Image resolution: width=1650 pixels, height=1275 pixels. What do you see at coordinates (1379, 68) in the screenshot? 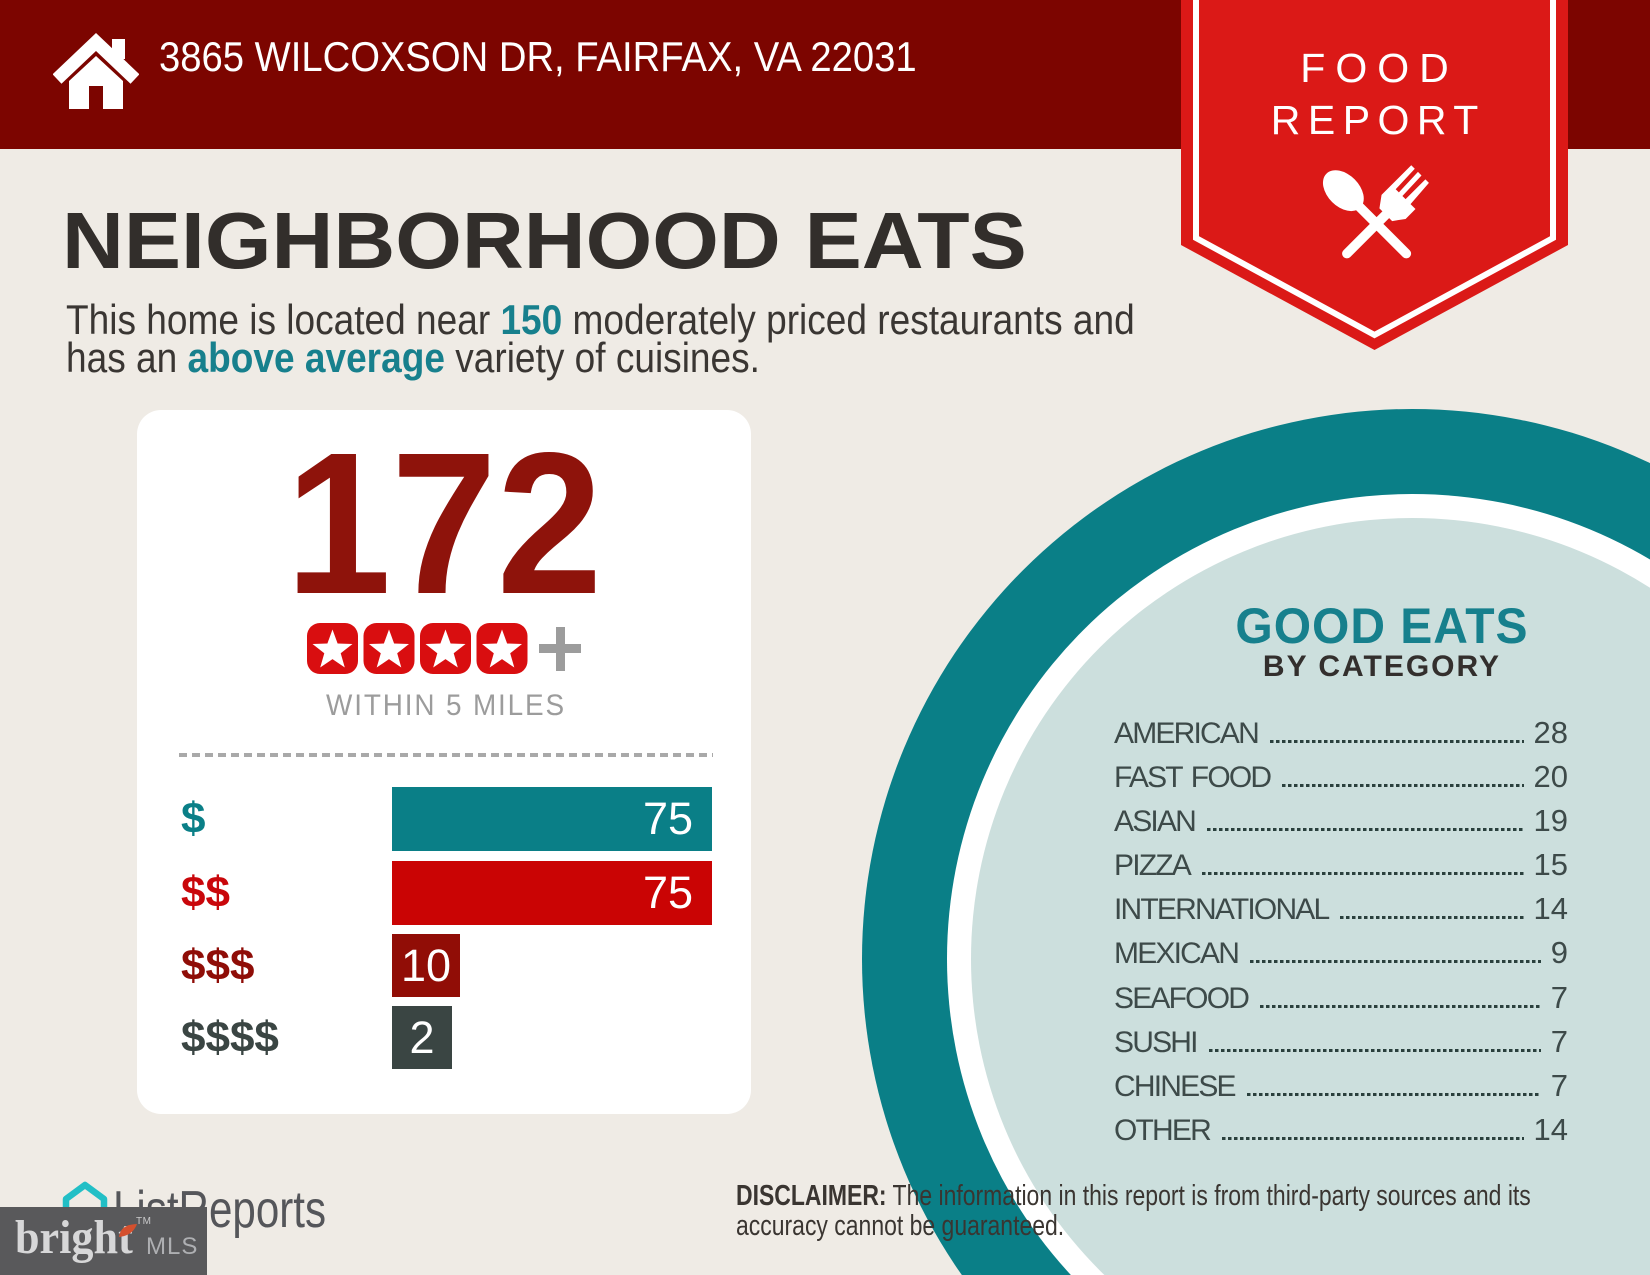
I see `svg-text: FOOD` at bounding box center [1379, 68].